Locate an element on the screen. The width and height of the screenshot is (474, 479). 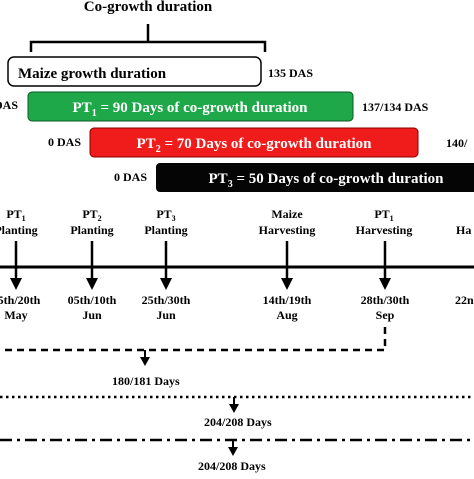
duration-label-2: 204/208 Days is located at coordinates (238, 422).